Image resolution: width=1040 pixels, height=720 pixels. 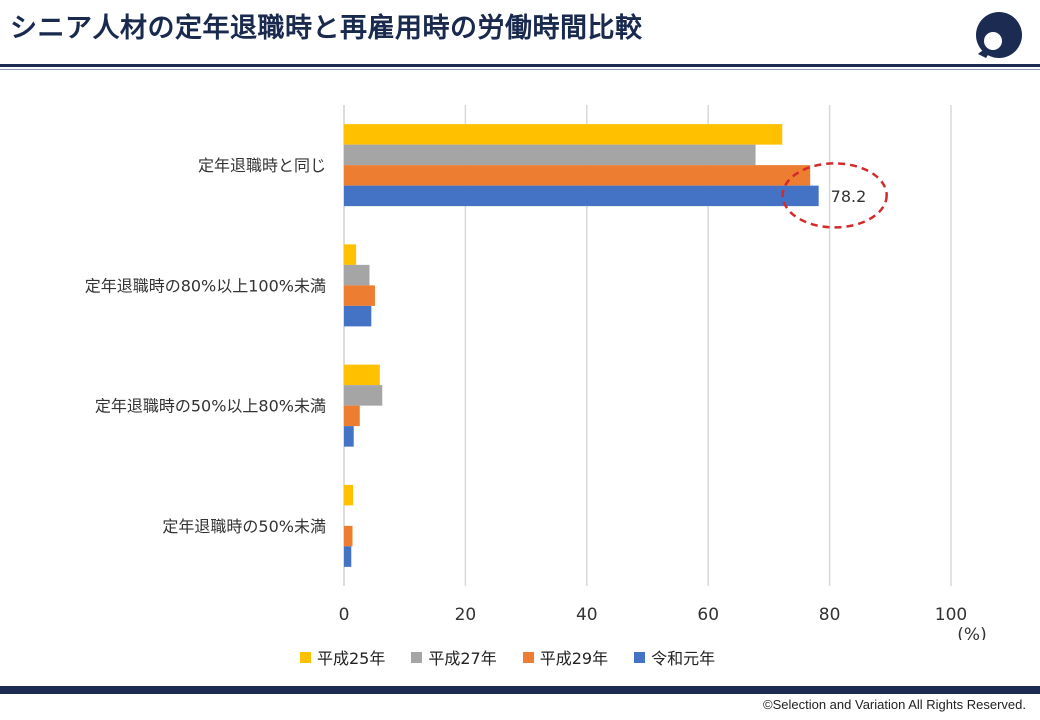 I want to click on legend-label: 平成27年, so click(x=462, y=658).